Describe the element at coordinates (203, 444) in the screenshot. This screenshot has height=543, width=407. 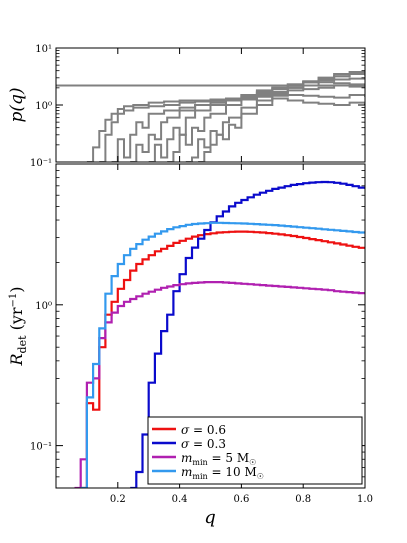
I see `legend-label-sigma-03: σ = 0.3` at that location.